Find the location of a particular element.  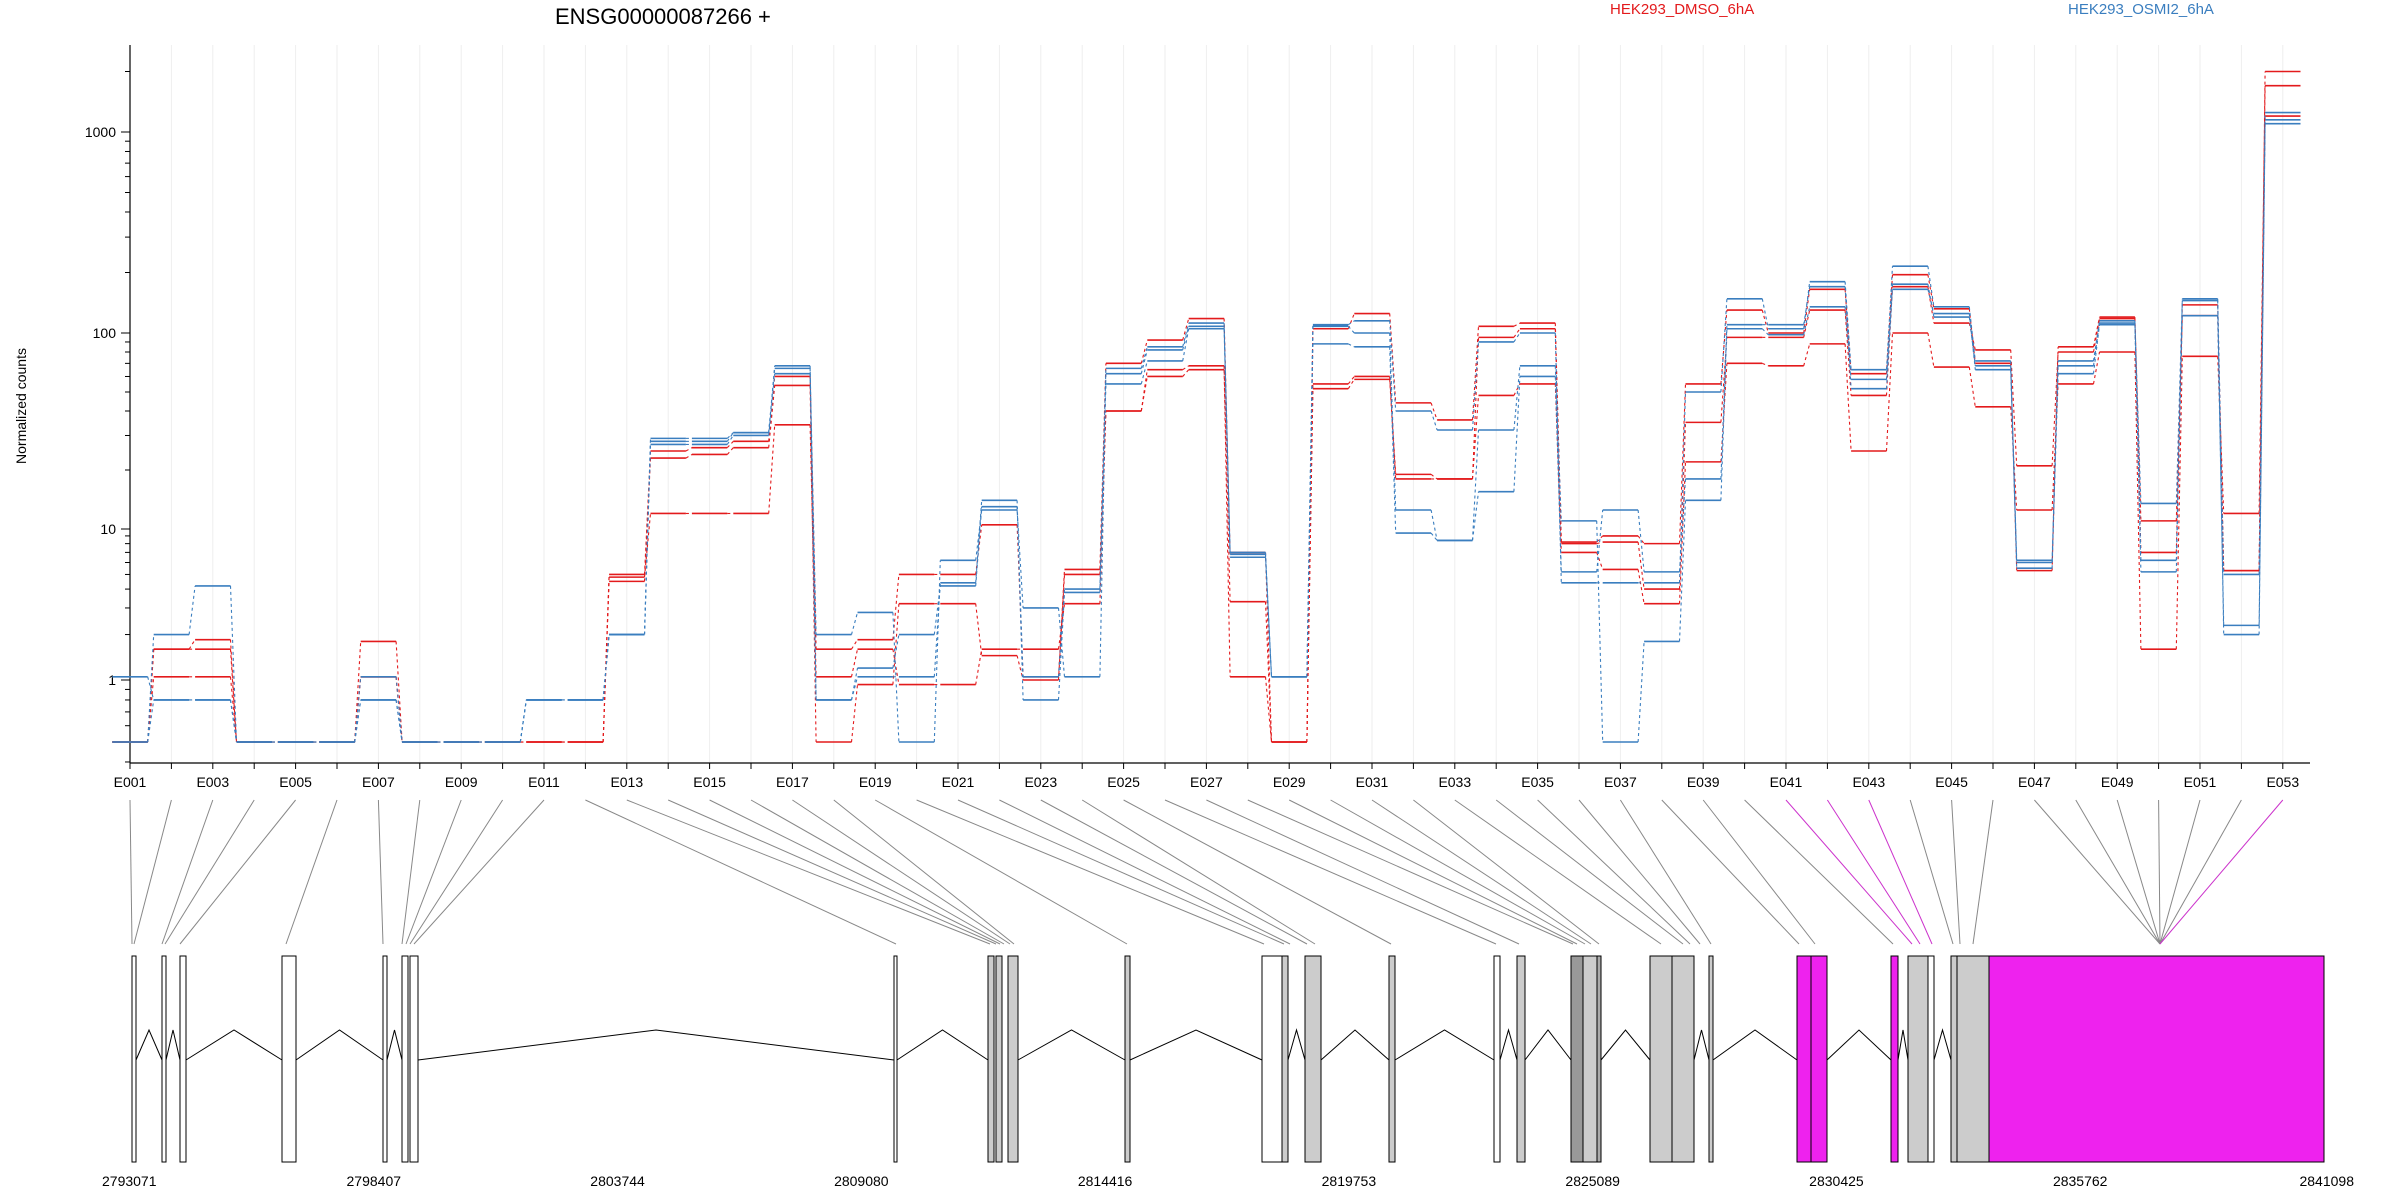

x-tick-label: E045 is located at coordinates (1951, 782).